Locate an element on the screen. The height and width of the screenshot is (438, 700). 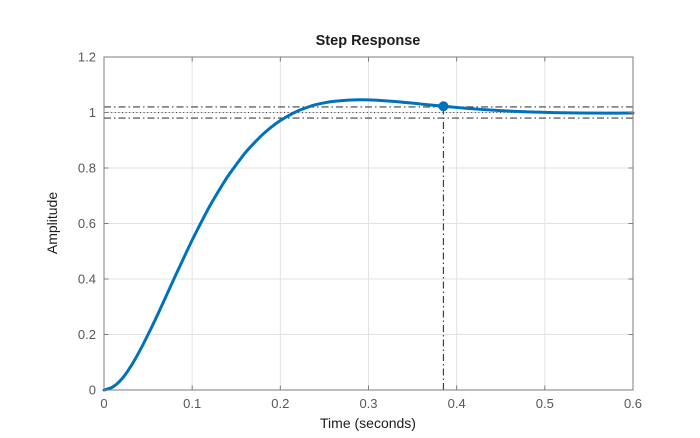
x-tick-label: 0.3 is located at coordinates (368, 403).